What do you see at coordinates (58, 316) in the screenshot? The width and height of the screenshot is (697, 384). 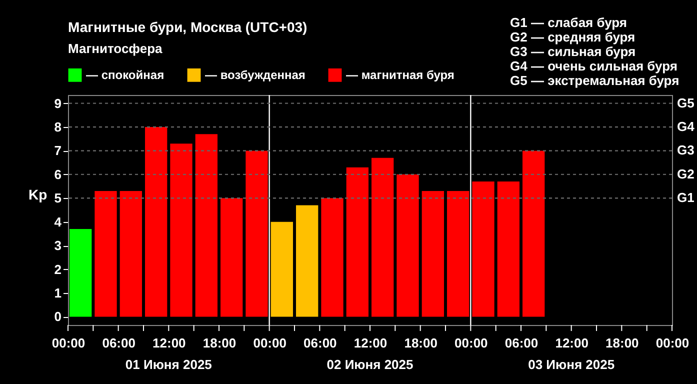 I see `y-tick-label: 0` at bounding box center [58, 316].